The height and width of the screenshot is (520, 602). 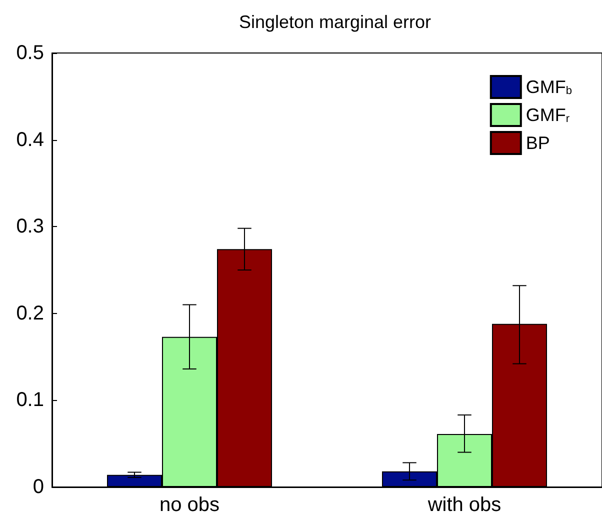 I want to click on y-tick-label: 0.3, so click(x=30, y=227).